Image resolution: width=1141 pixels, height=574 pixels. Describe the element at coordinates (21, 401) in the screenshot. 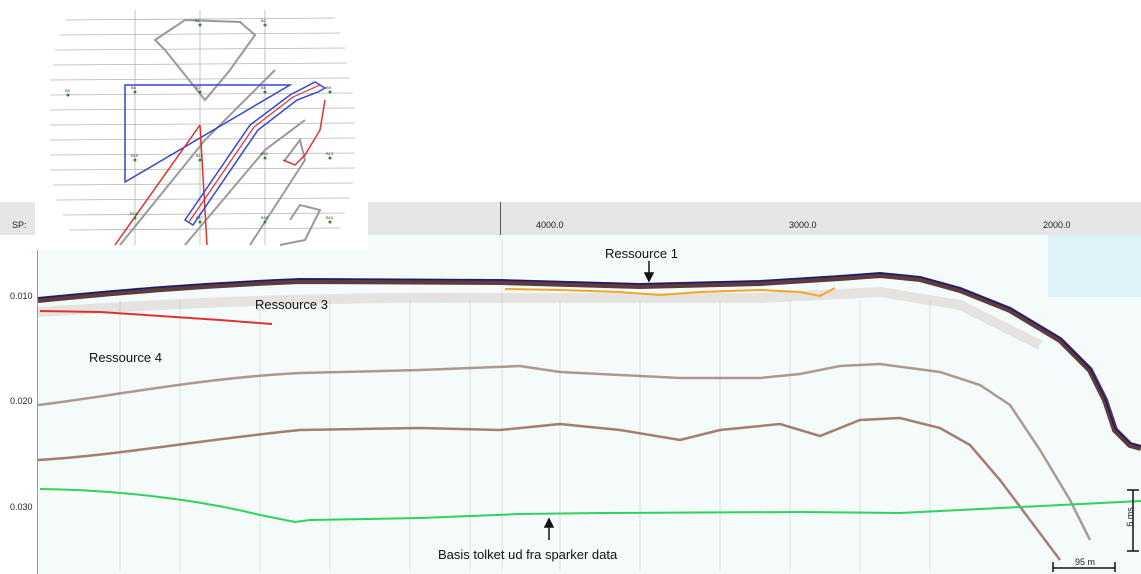

I see `time-tick-0020: 0.020` at that location.